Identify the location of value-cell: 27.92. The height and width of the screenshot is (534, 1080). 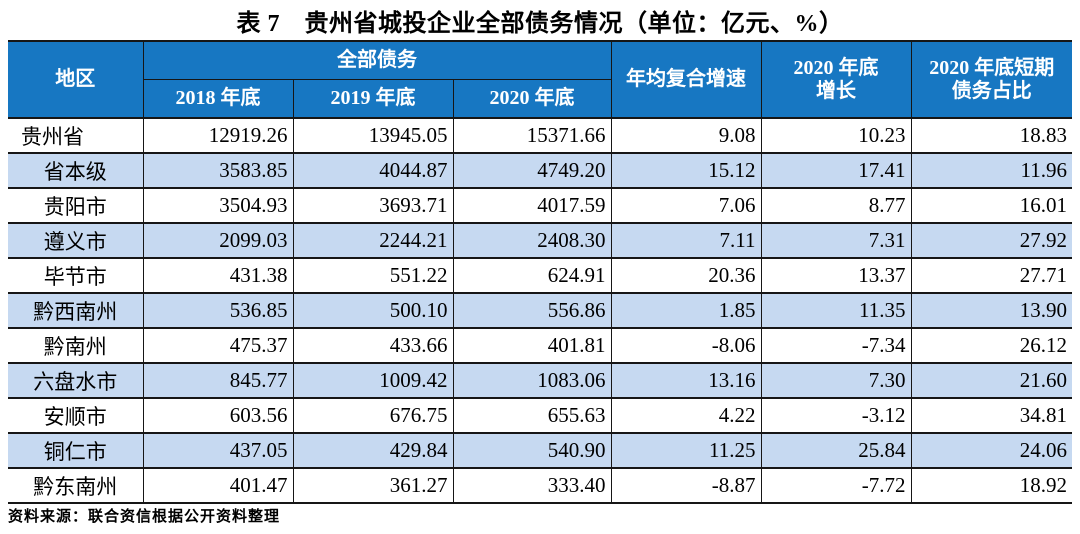
(991, 240).